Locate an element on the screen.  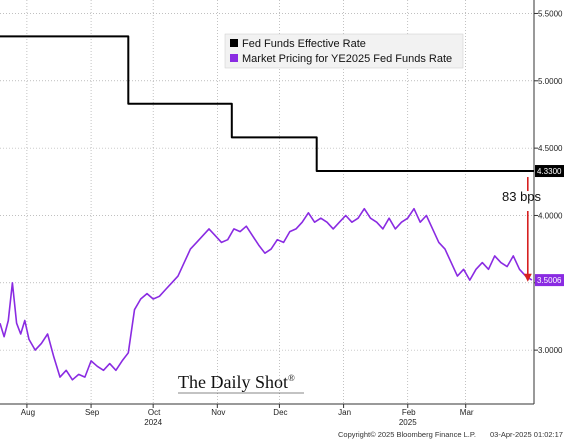
y-tick-label: 5.5000 is located at coordinates (550, 13).